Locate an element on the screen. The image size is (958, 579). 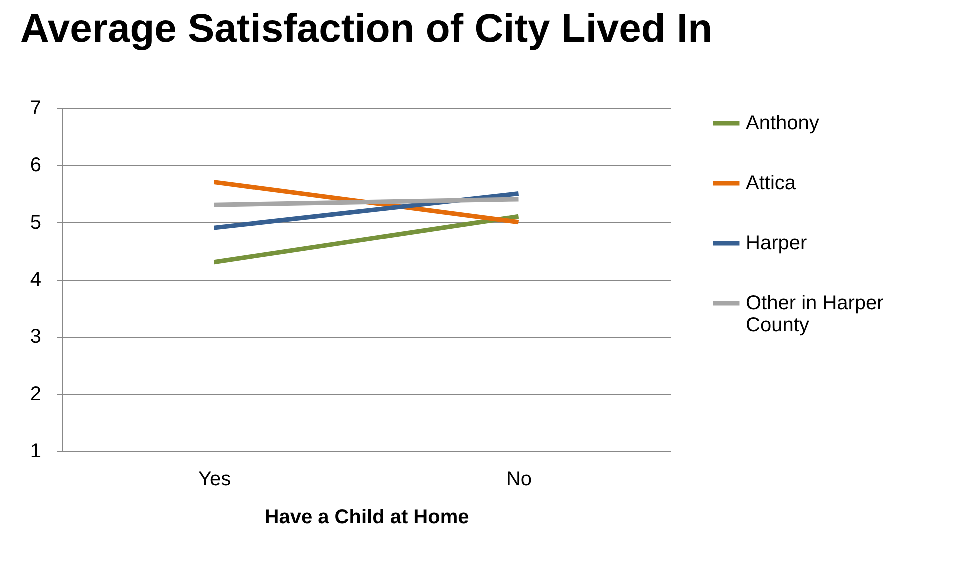
legend-label: Other in Harper County is located at coordinates (815, 314).